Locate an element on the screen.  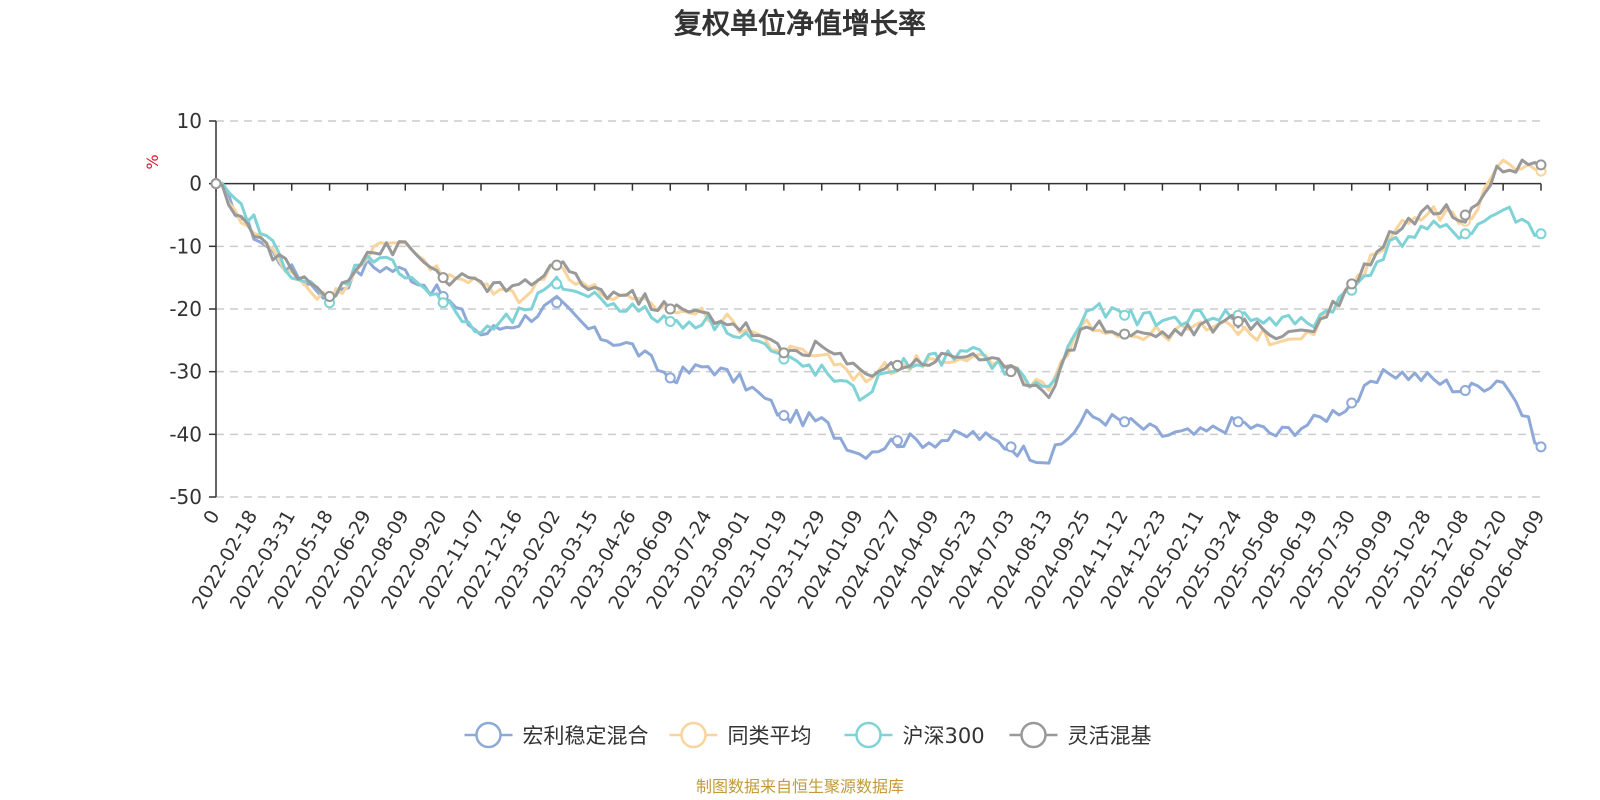
legend-item-4: 灵活混基 is located at coordinates (1080, 735).